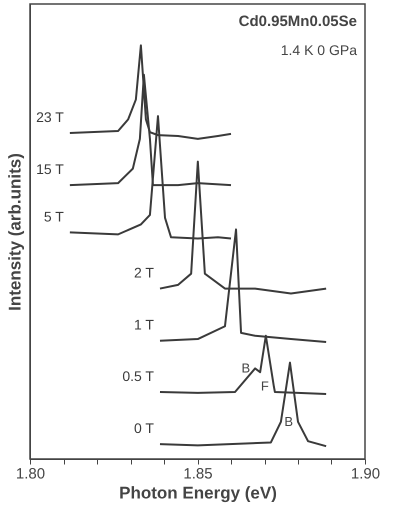 This screenshot has height=527, width=410. I want to click on x-axis-title: Photon Energy (eV), so click(198, 493).